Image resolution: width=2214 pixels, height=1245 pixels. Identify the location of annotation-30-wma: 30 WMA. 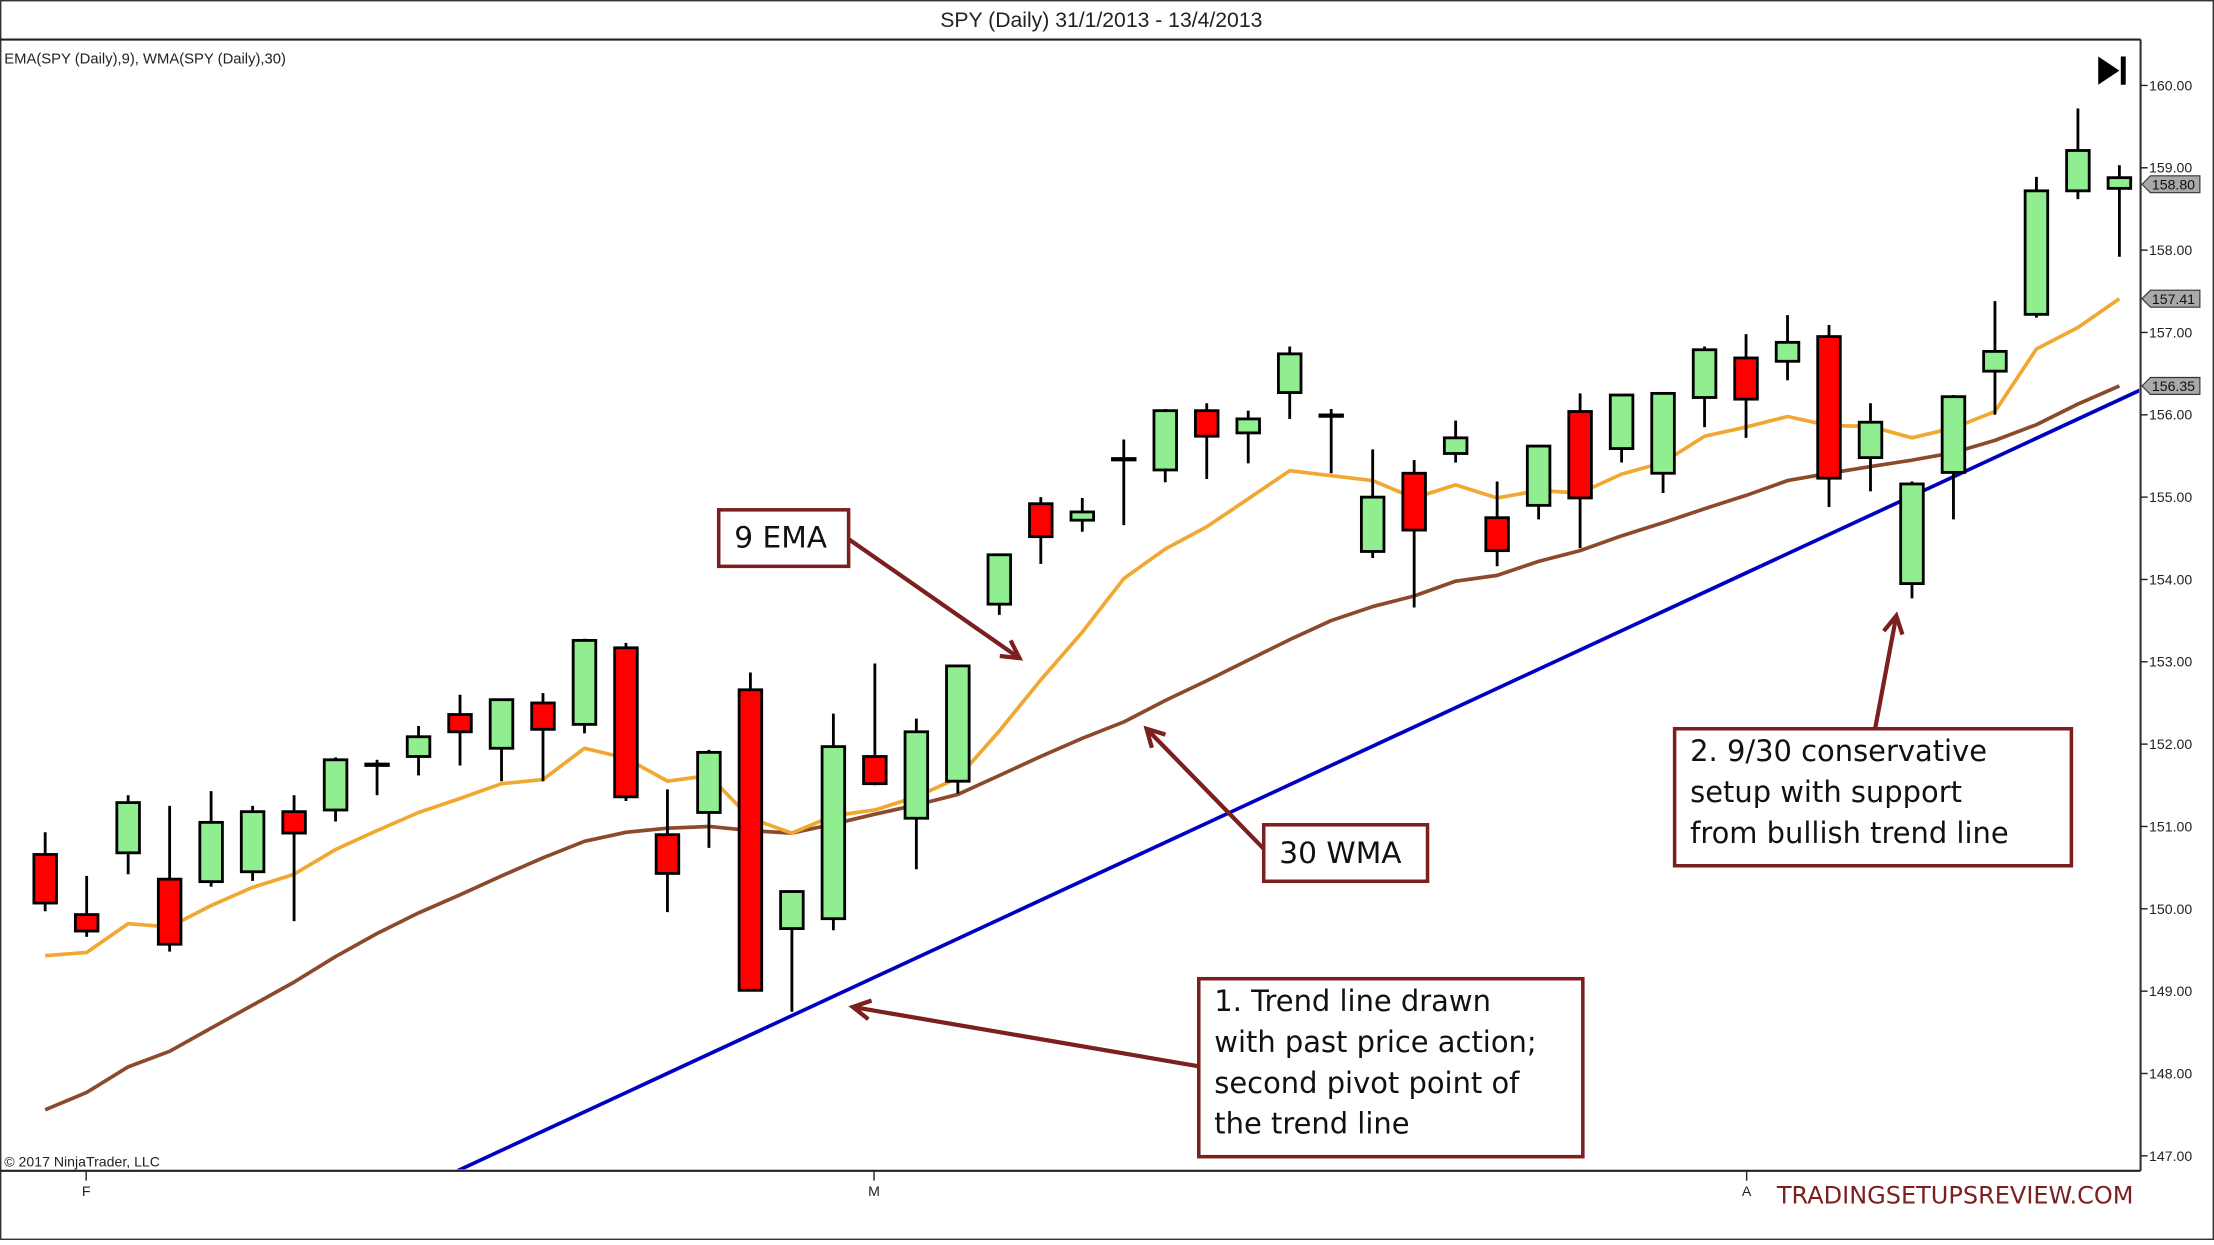
(1345, 853).